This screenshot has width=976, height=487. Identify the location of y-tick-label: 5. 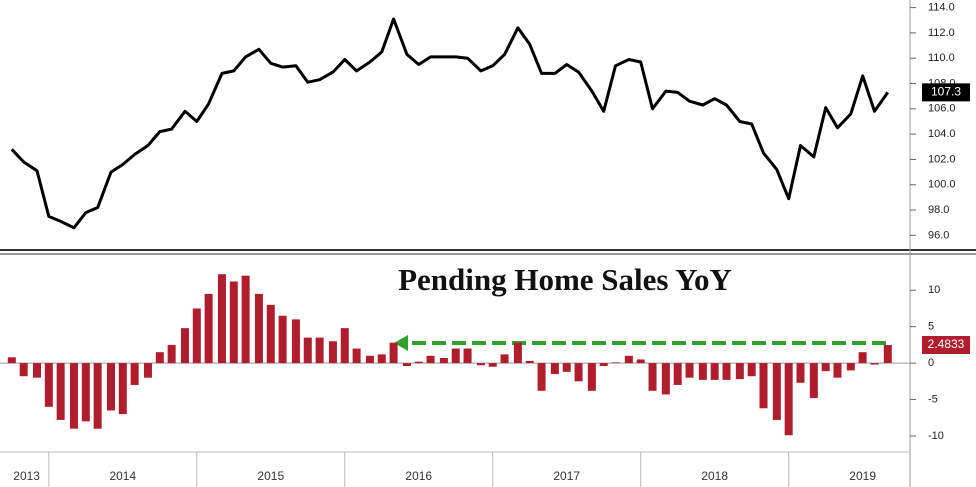
(931, 327).